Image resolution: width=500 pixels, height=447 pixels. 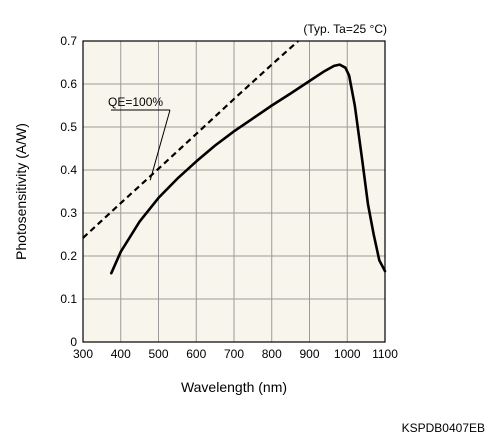 What do you see at coordinates (68, 299) in the screenshot?
I see `y-tick-label: 0.1` at bounding box center [68, 299].